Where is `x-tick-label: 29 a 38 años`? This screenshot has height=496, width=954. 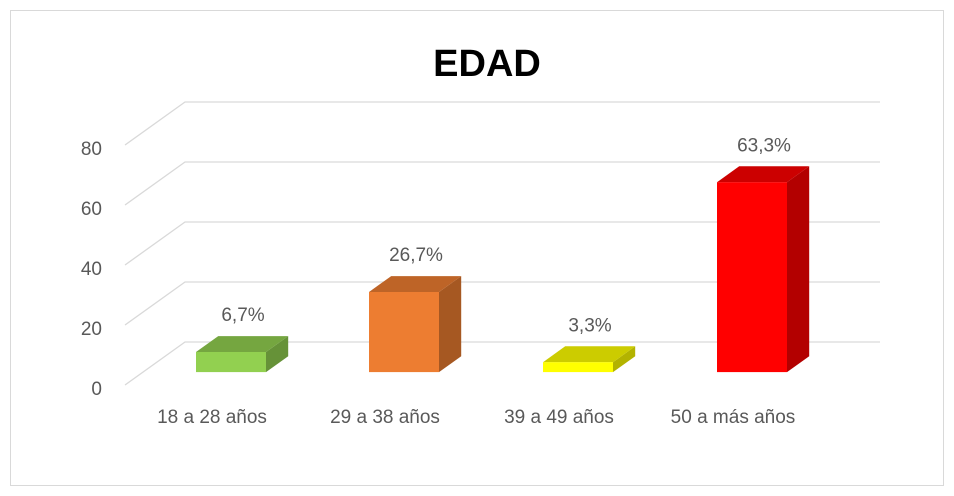 x-tick-label: 29 a 38 años is located at coordinates (385, 417).